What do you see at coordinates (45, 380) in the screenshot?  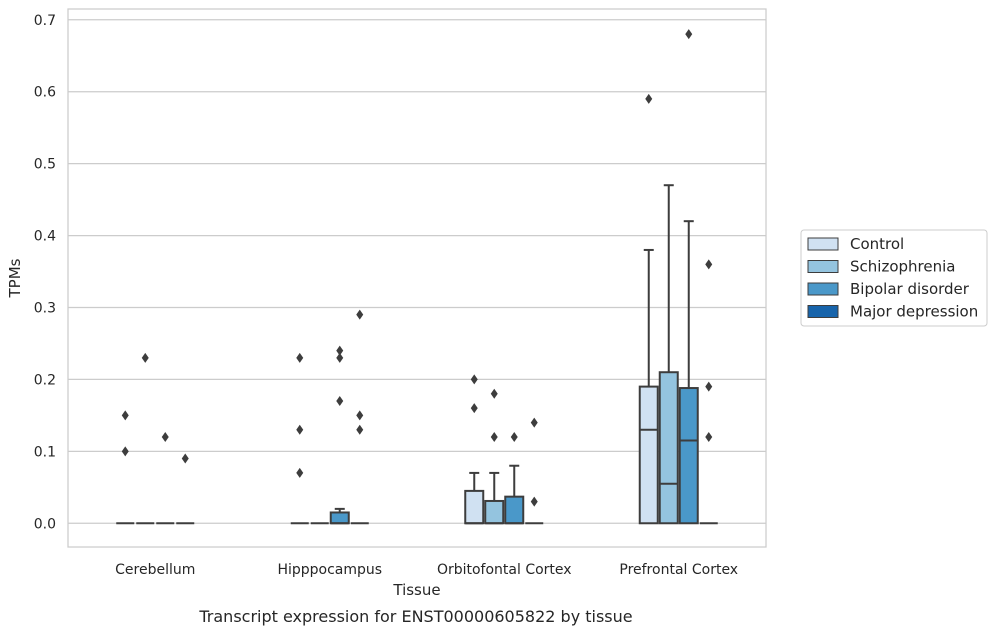 I see `y-tick-label: 0.2` at bounding box center [45, 380].